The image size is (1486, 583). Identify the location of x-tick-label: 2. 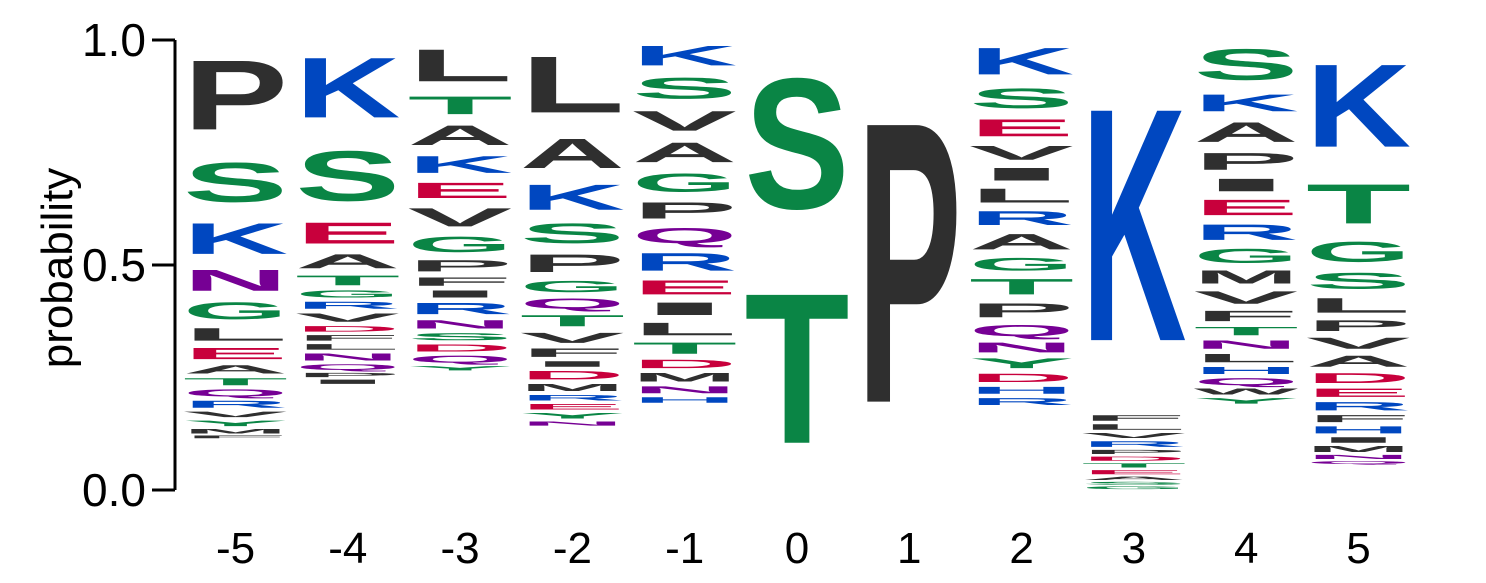
(1021, 548).